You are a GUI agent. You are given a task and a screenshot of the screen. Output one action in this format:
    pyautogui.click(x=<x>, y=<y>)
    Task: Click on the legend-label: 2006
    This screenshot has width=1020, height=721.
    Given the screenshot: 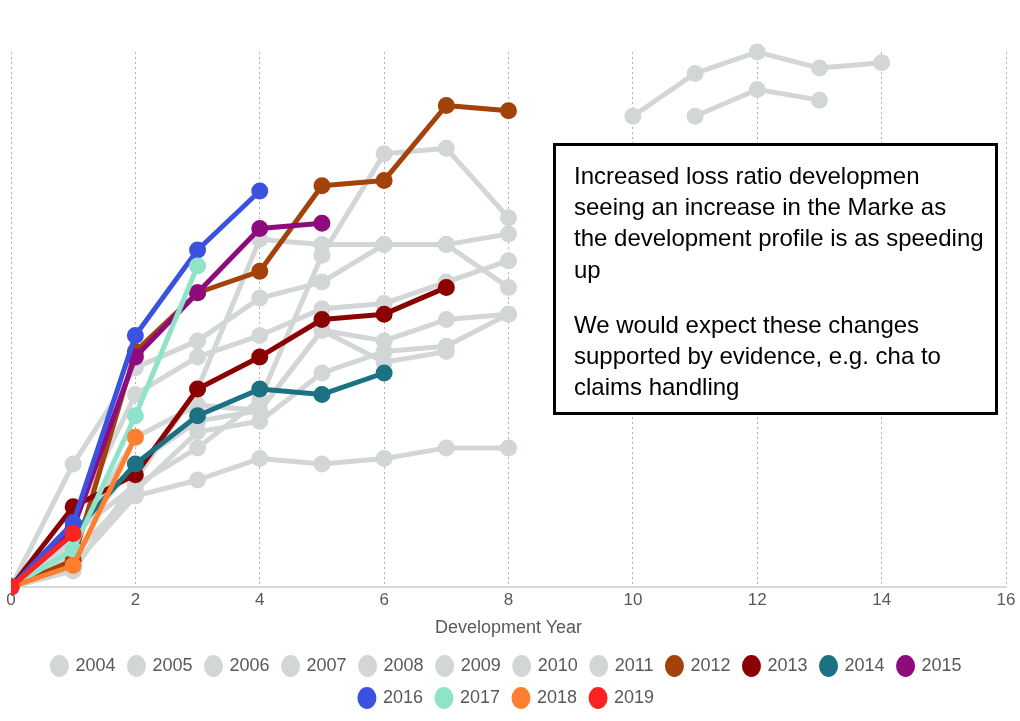 What is the action you would take?
    pyautogui.click(x=249, y=664)
    